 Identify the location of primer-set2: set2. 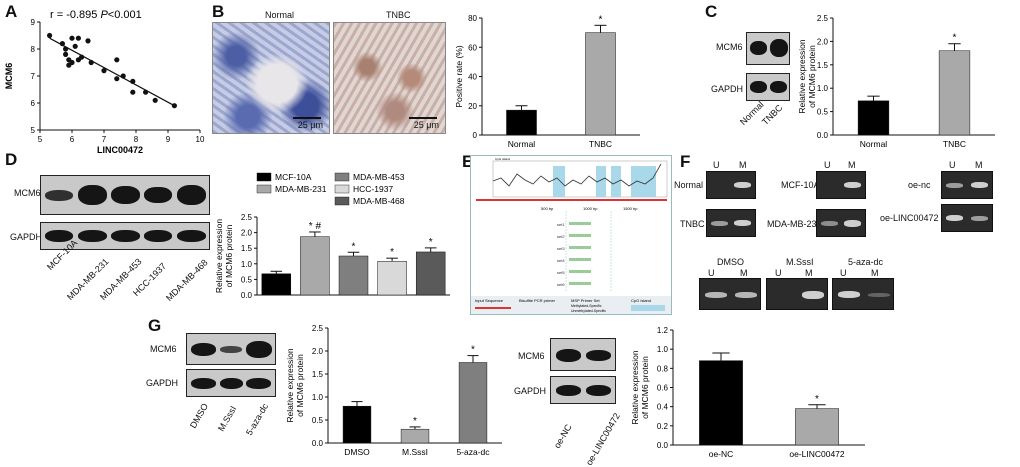
(561, 236).